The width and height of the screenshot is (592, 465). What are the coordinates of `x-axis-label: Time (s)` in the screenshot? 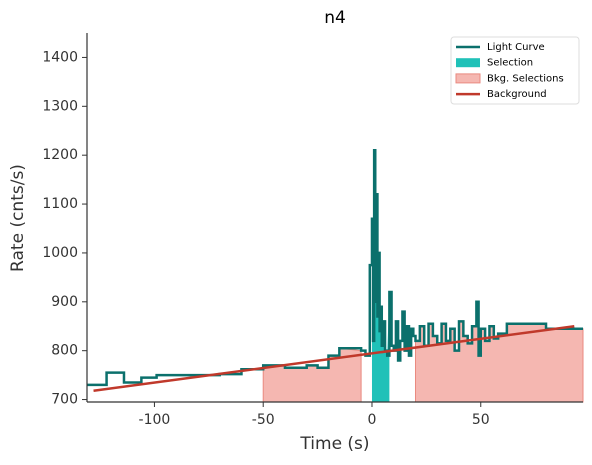 It's located at (334, 444).